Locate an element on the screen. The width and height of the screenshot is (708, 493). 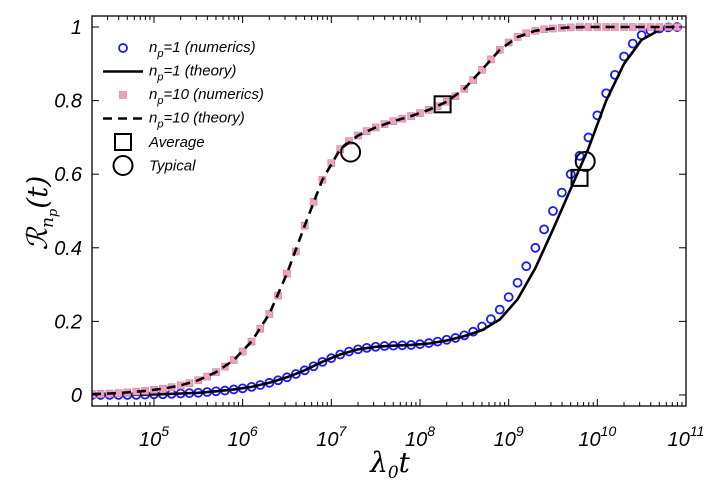
x-tick-label: 10¹¹ is located at coordinates (686, 437).